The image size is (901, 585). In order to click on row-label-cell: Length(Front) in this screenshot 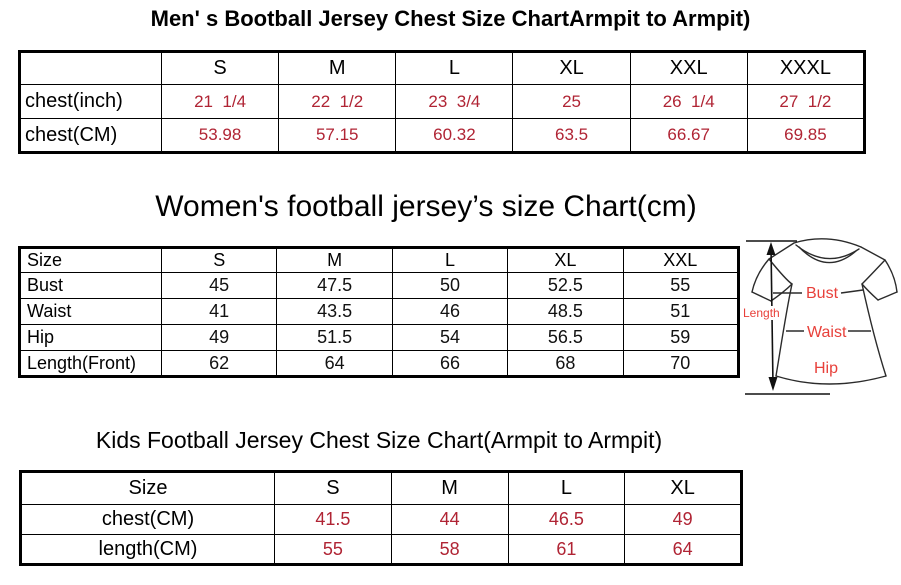, I will do `click(90, 363)`.